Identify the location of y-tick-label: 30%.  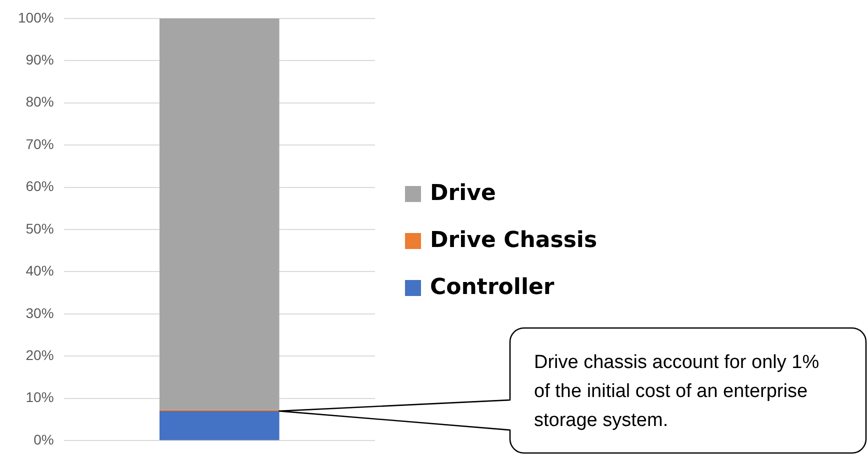
(40, 312).